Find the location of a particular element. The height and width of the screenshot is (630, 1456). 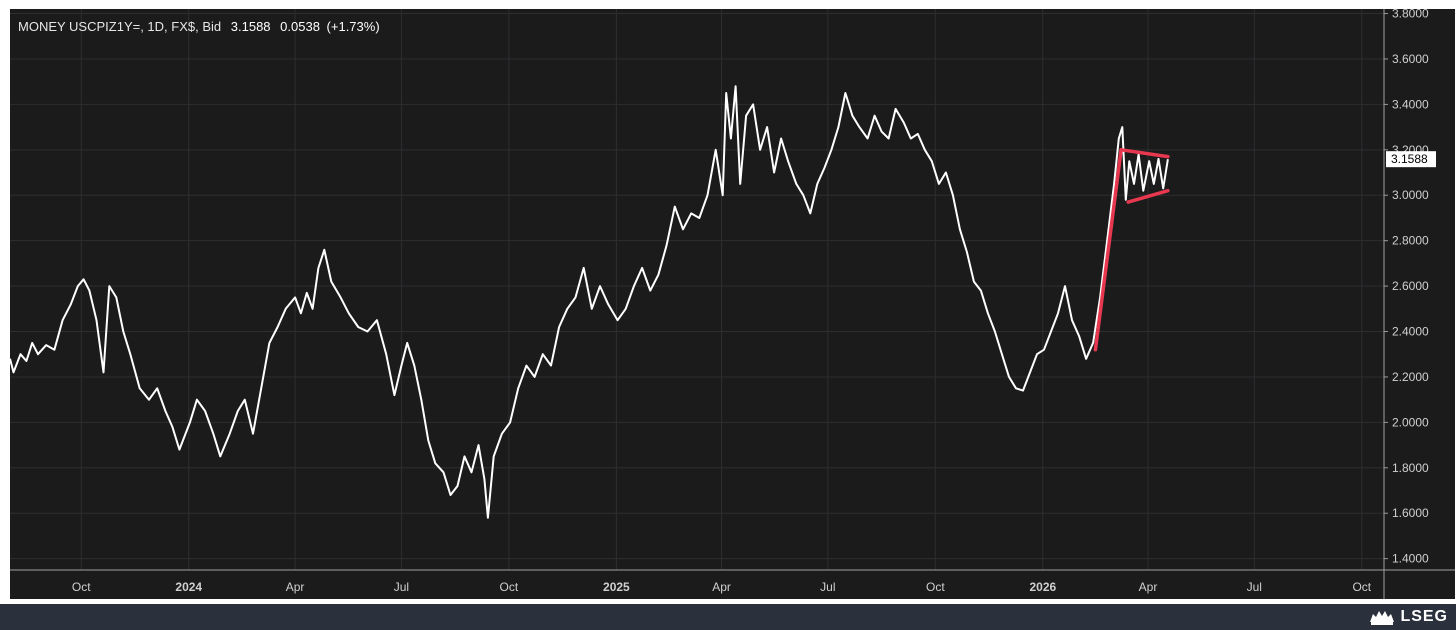

y-tick-label: 3.8000 is located at coordinates (1410, 15).